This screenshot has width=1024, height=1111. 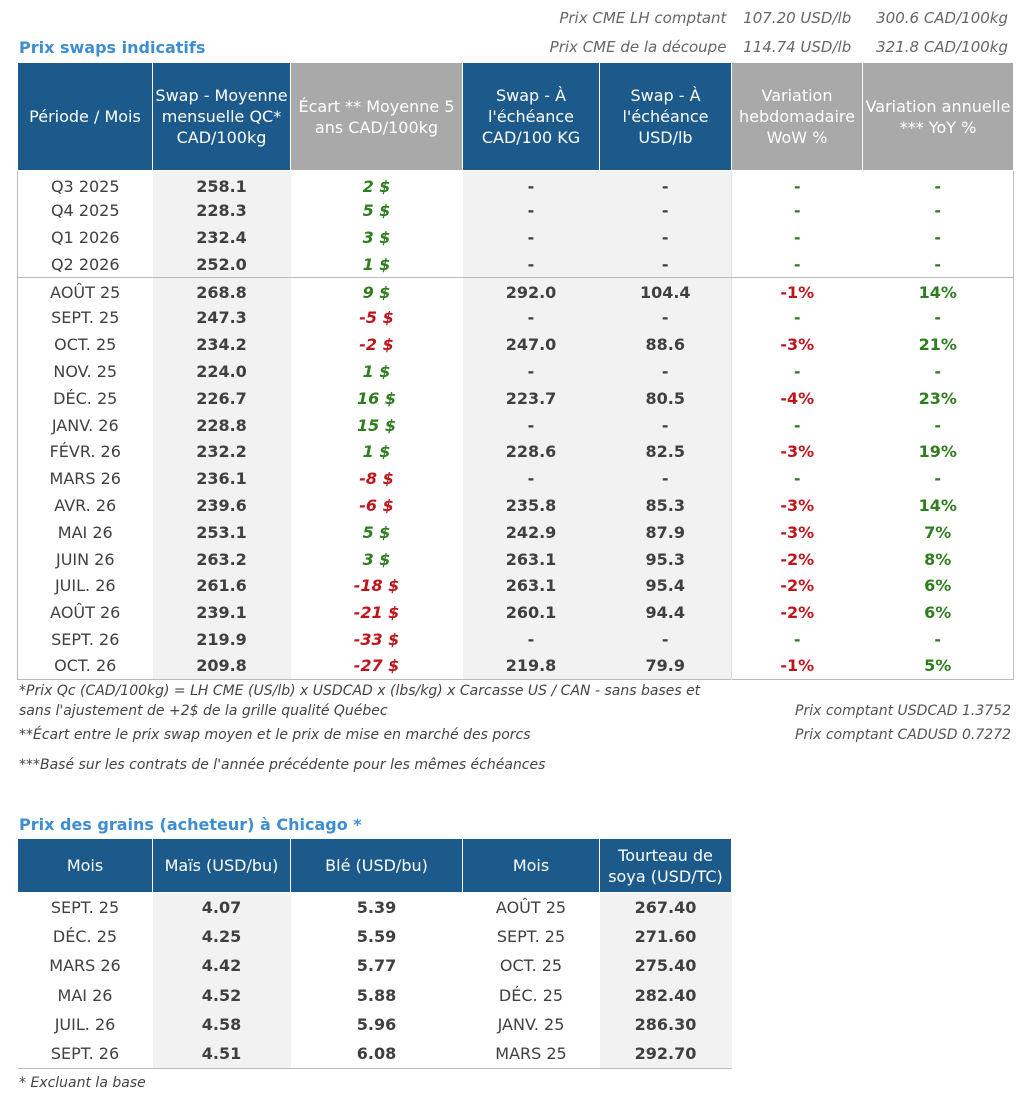 What do you see at coordinates (531, 345) in the screenshot?
I see `swap-cad-cell: 247.0` at bounding box center [531, 345].